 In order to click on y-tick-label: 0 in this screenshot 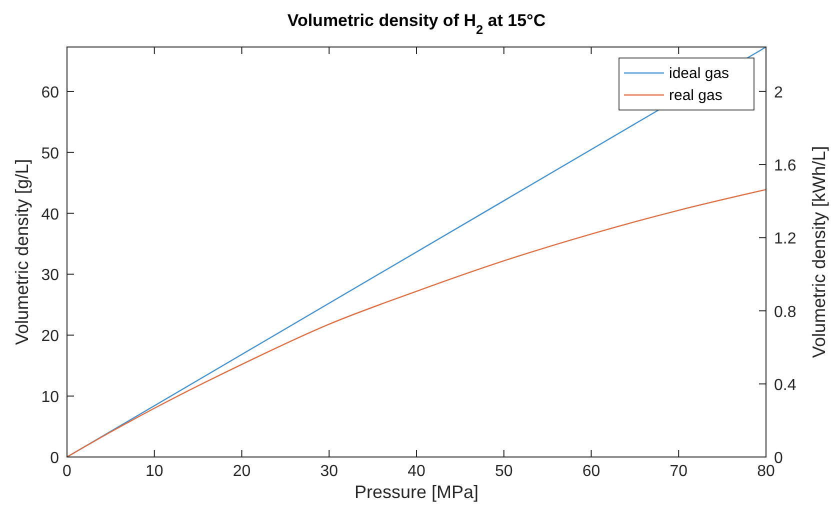, I will do `click(55, 458)`.